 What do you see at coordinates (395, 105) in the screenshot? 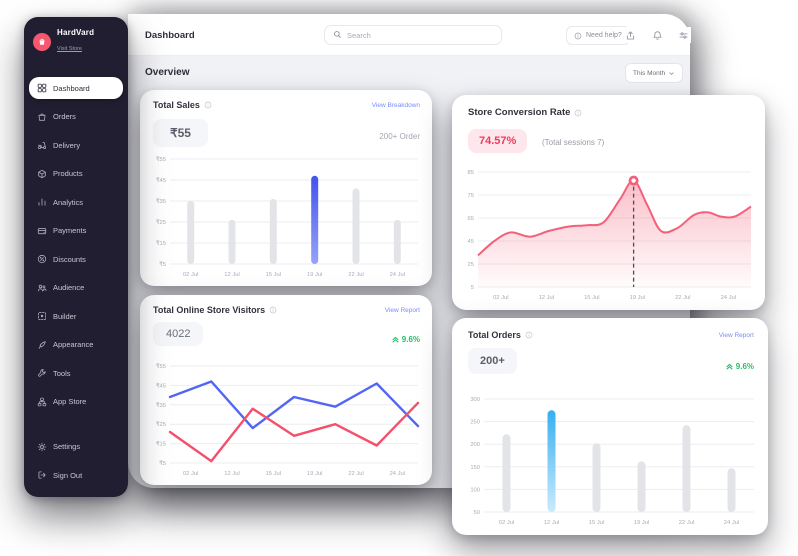
I see `view-breakdown-link: View Breakdown` at bounding box center [395, 105].